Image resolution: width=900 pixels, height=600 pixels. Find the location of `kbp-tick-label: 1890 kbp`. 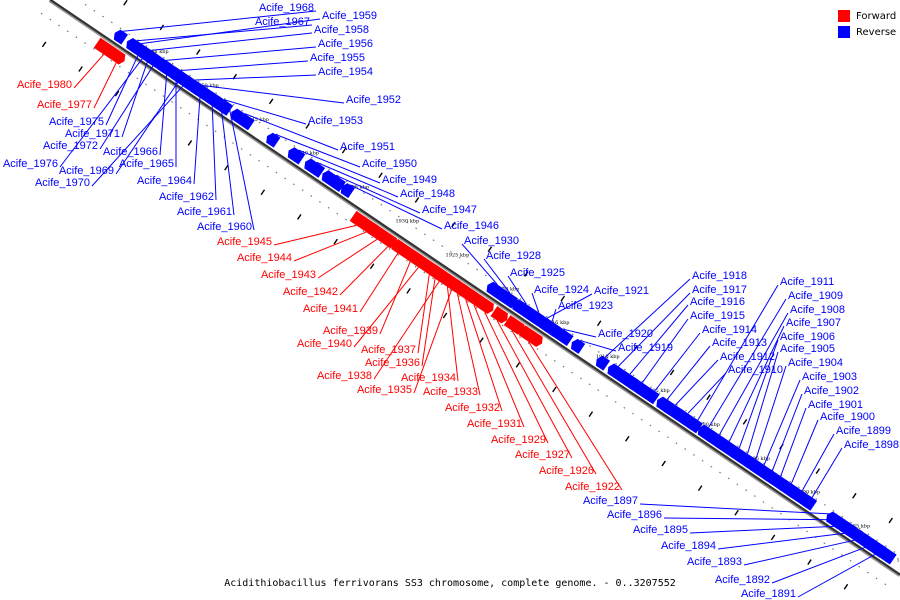

kbp-tick-label: 1890 kbp is located at coordinates (808, 493).